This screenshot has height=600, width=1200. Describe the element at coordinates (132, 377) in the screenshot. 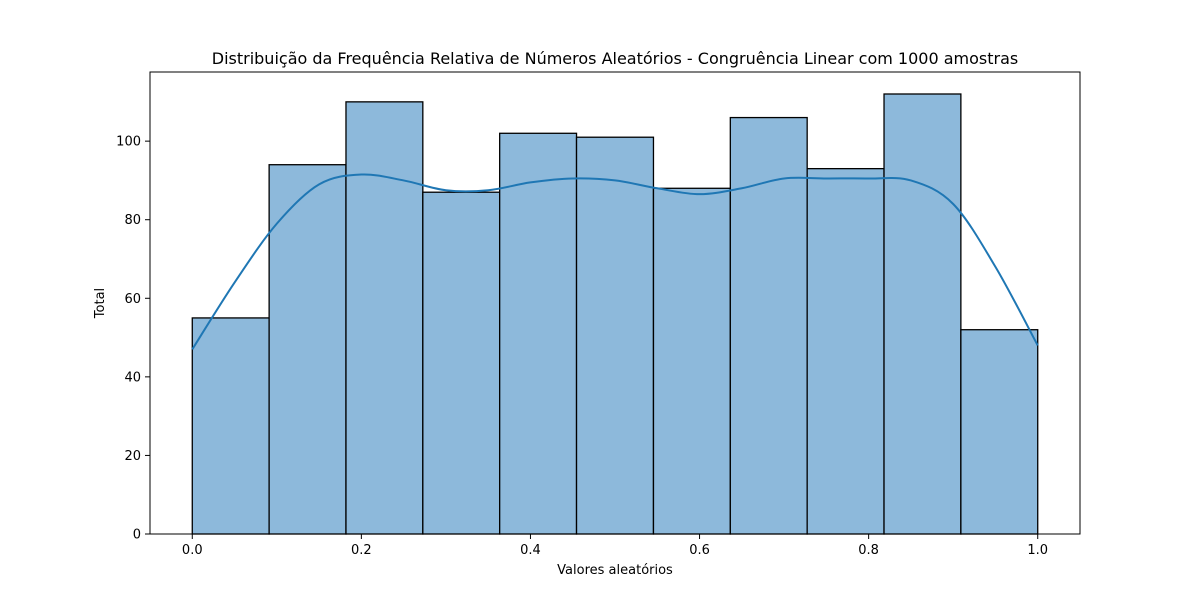

I see `y-tick-label: 40` at that location.